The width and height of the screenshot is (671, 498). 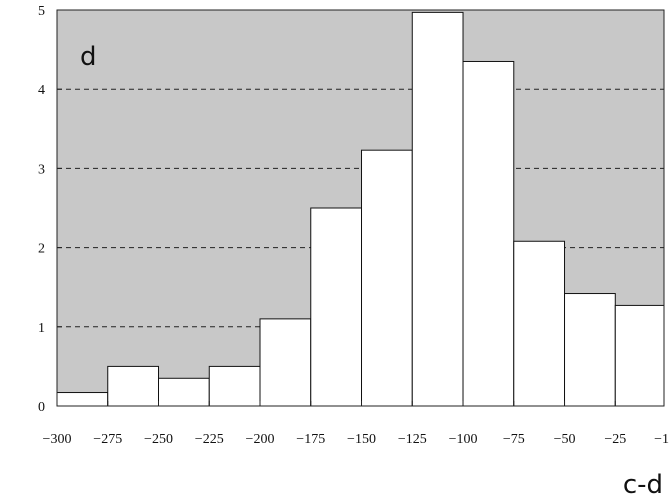 I want to click on x-tick-label: −175, so click(x=310, y=439).